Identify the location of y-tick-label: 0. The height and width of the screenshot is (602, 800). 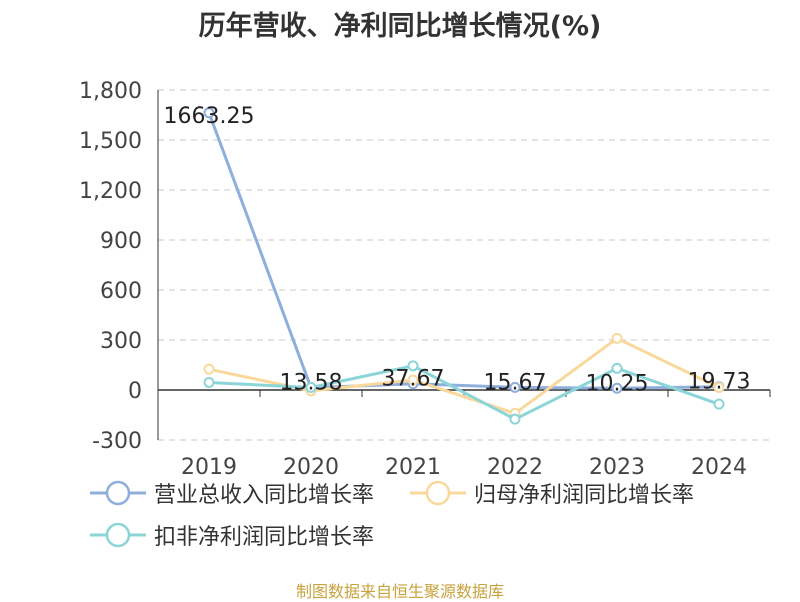
(135, 391).